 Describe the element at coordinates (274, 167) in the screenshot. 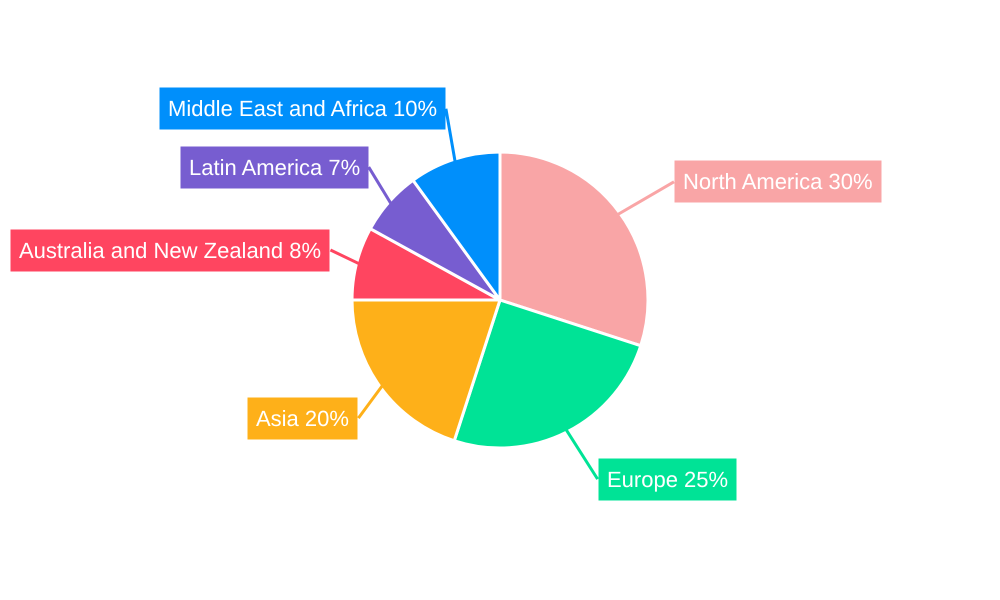

I see `slice-label: Latin America 7%` at that location.